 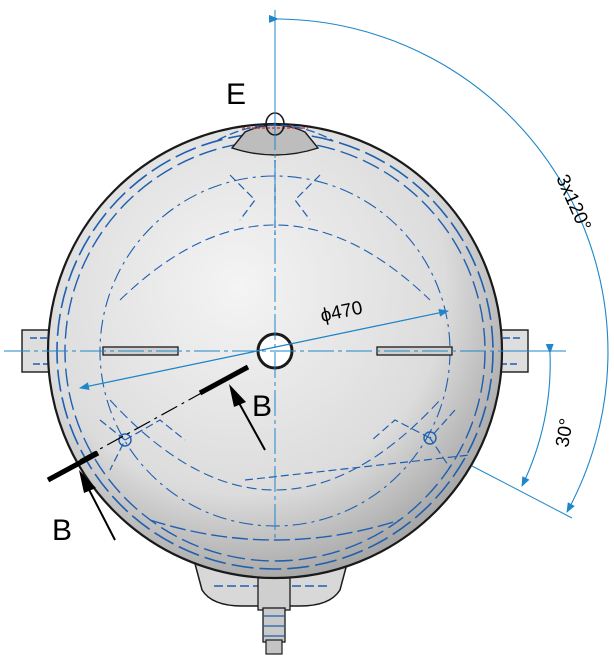 What do you see at coordinates (545, 415) in the screenshot?
I see `angle-offset-dimension: 30°` at bounding box center [545, 415].